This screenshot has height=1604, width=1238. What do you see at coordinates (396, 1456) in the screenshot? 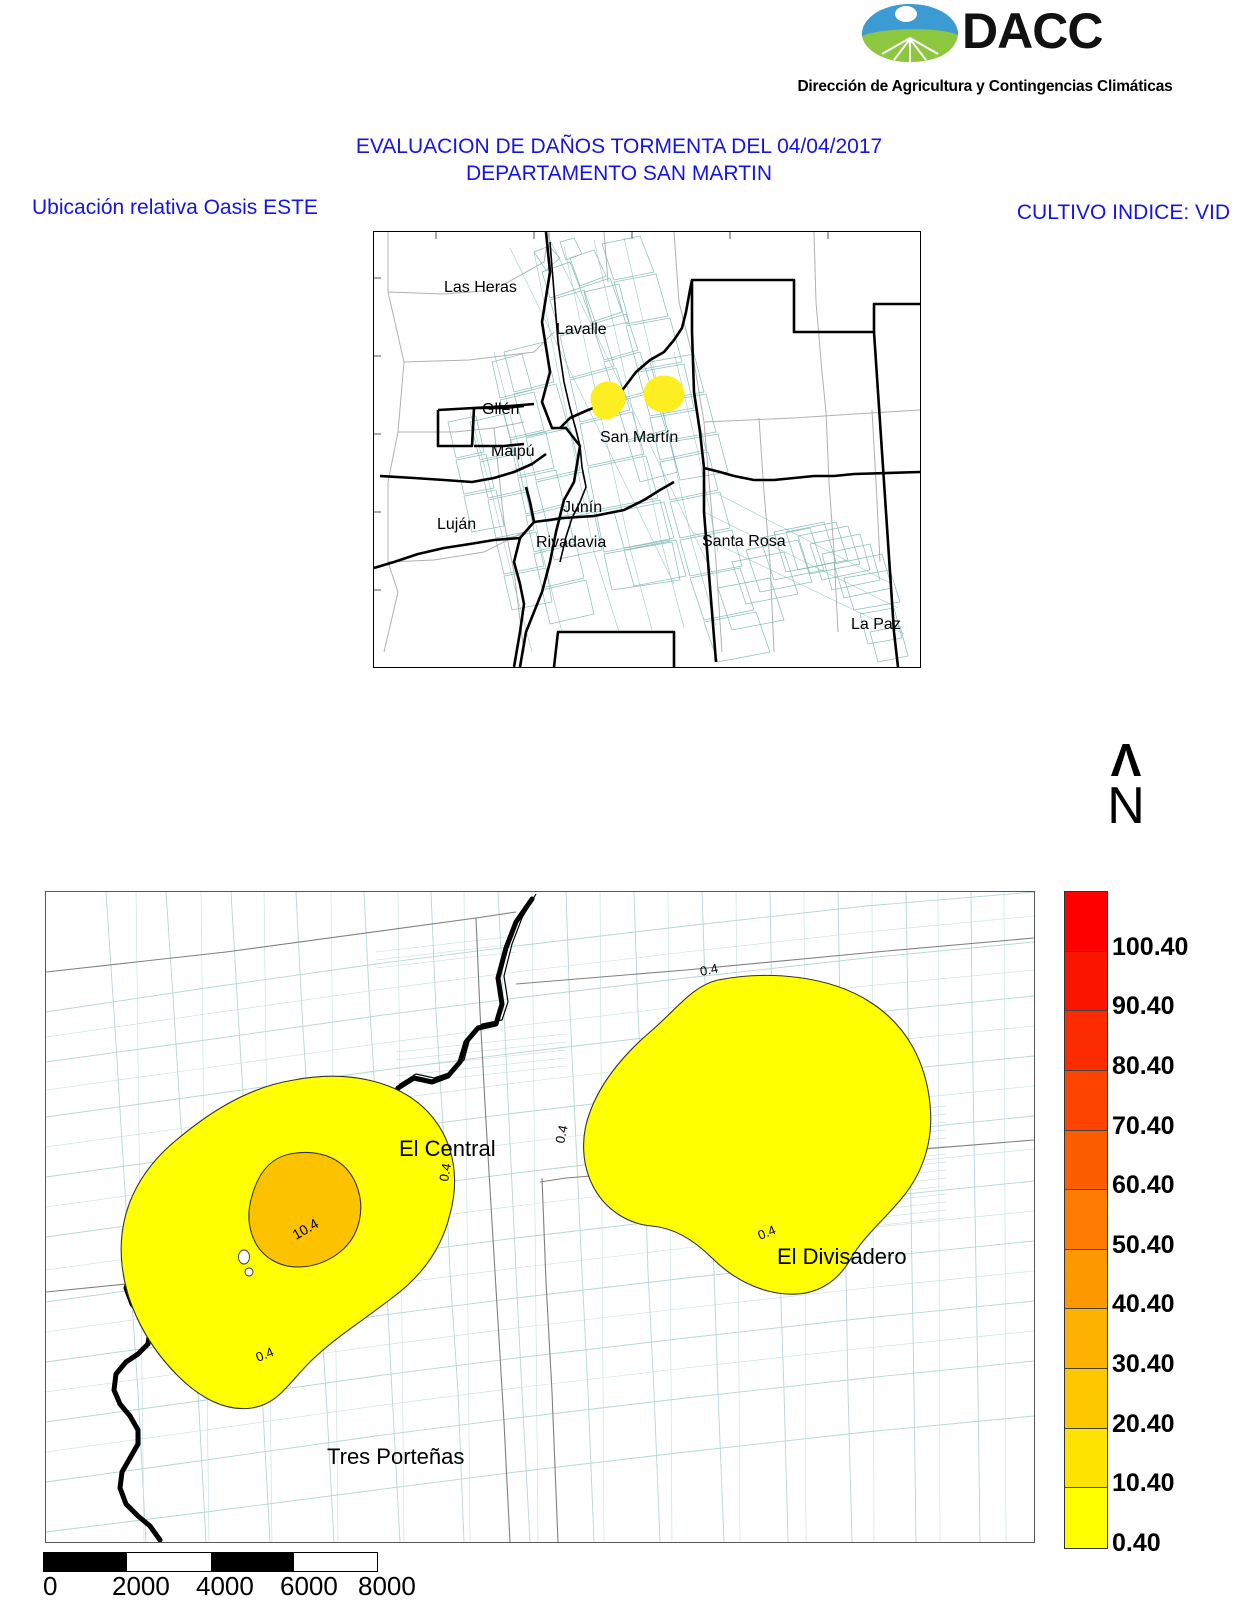
I see `map-label-tres-portenas: Tres Porteñas` at bounding box center [396, 1456].